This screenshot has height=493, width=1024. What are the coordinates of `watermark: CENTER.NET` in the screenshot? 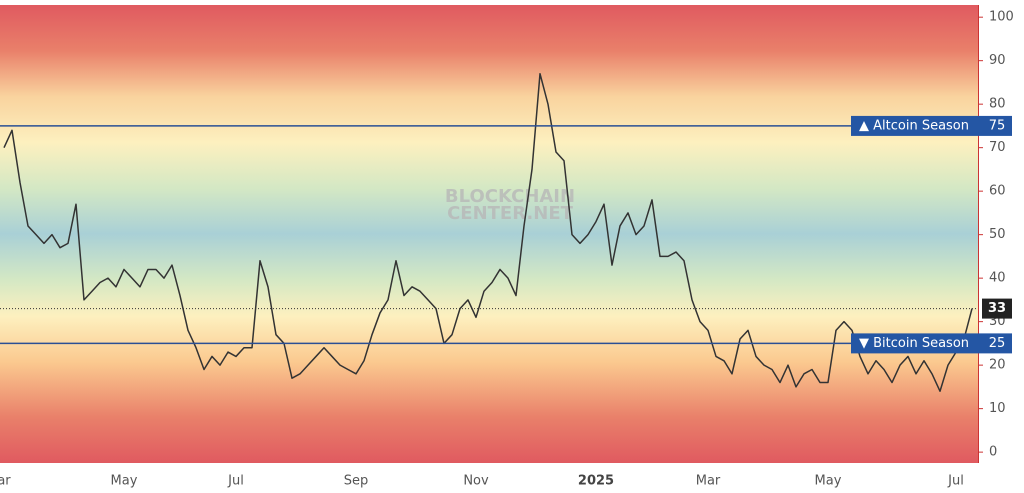 It's located at (510, 213).